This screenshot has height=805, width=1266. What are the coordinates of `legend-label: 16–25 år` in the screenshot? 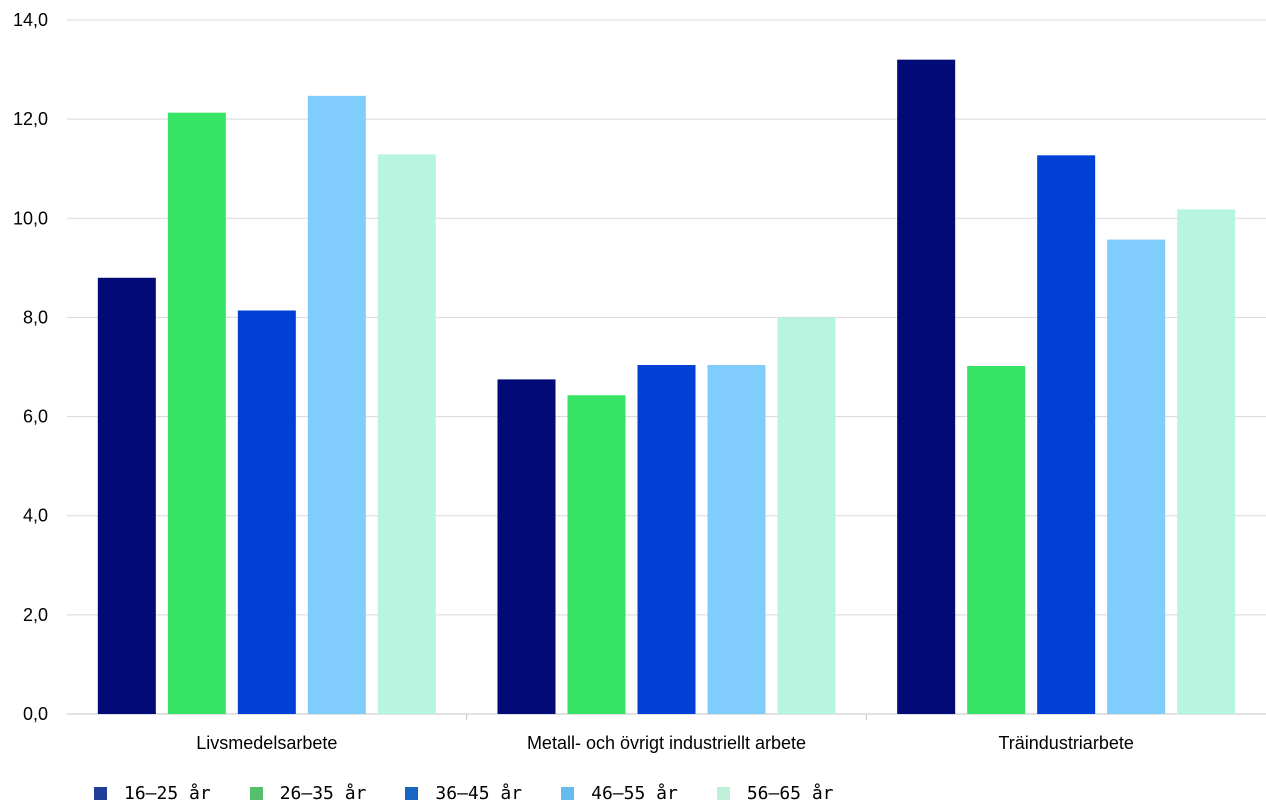 It's located at (167, 793).